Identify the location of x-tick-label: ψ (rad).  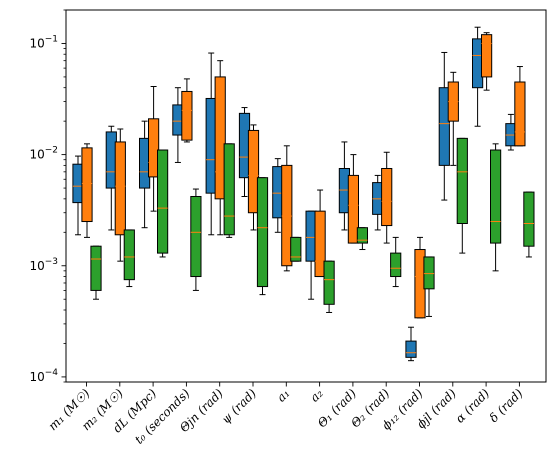
(239, 406).